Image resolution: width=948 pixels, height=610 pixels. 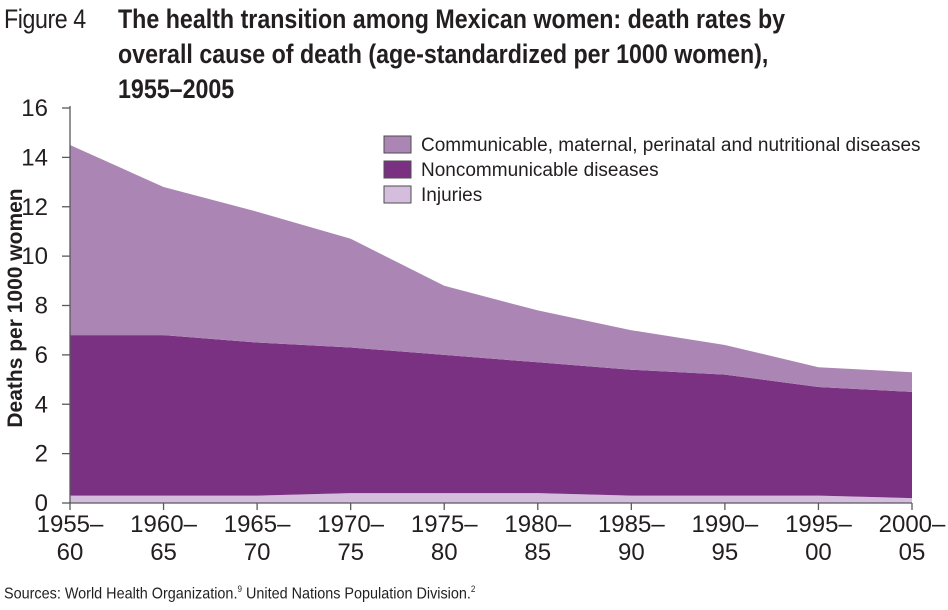 I want to click on title-line-3: 1955–2005, so click(x=176, y=89).